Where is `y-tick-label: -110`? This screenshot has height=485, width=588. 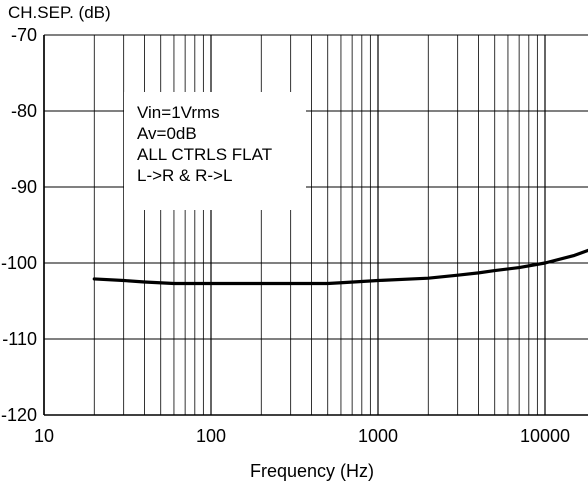 y-tick-label: -110 is located at coordinates (19, 339).